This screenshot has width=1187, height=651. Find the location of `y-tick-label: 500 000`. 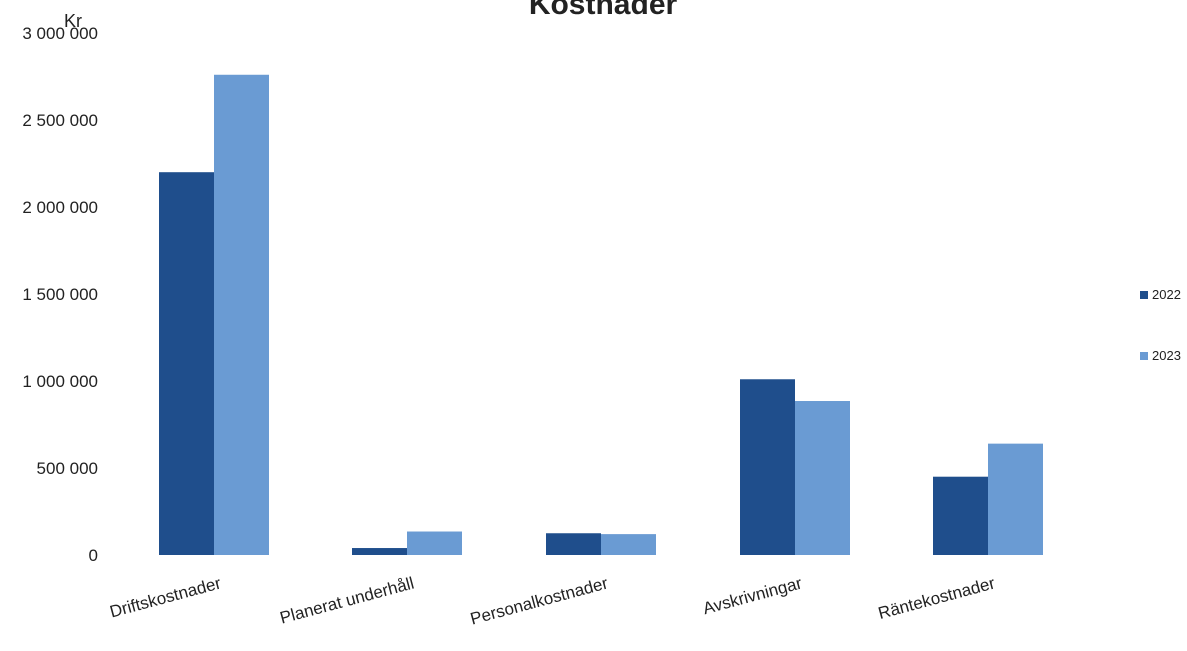

y-tick-label: 500 000 is located at coordinates (67, 468).